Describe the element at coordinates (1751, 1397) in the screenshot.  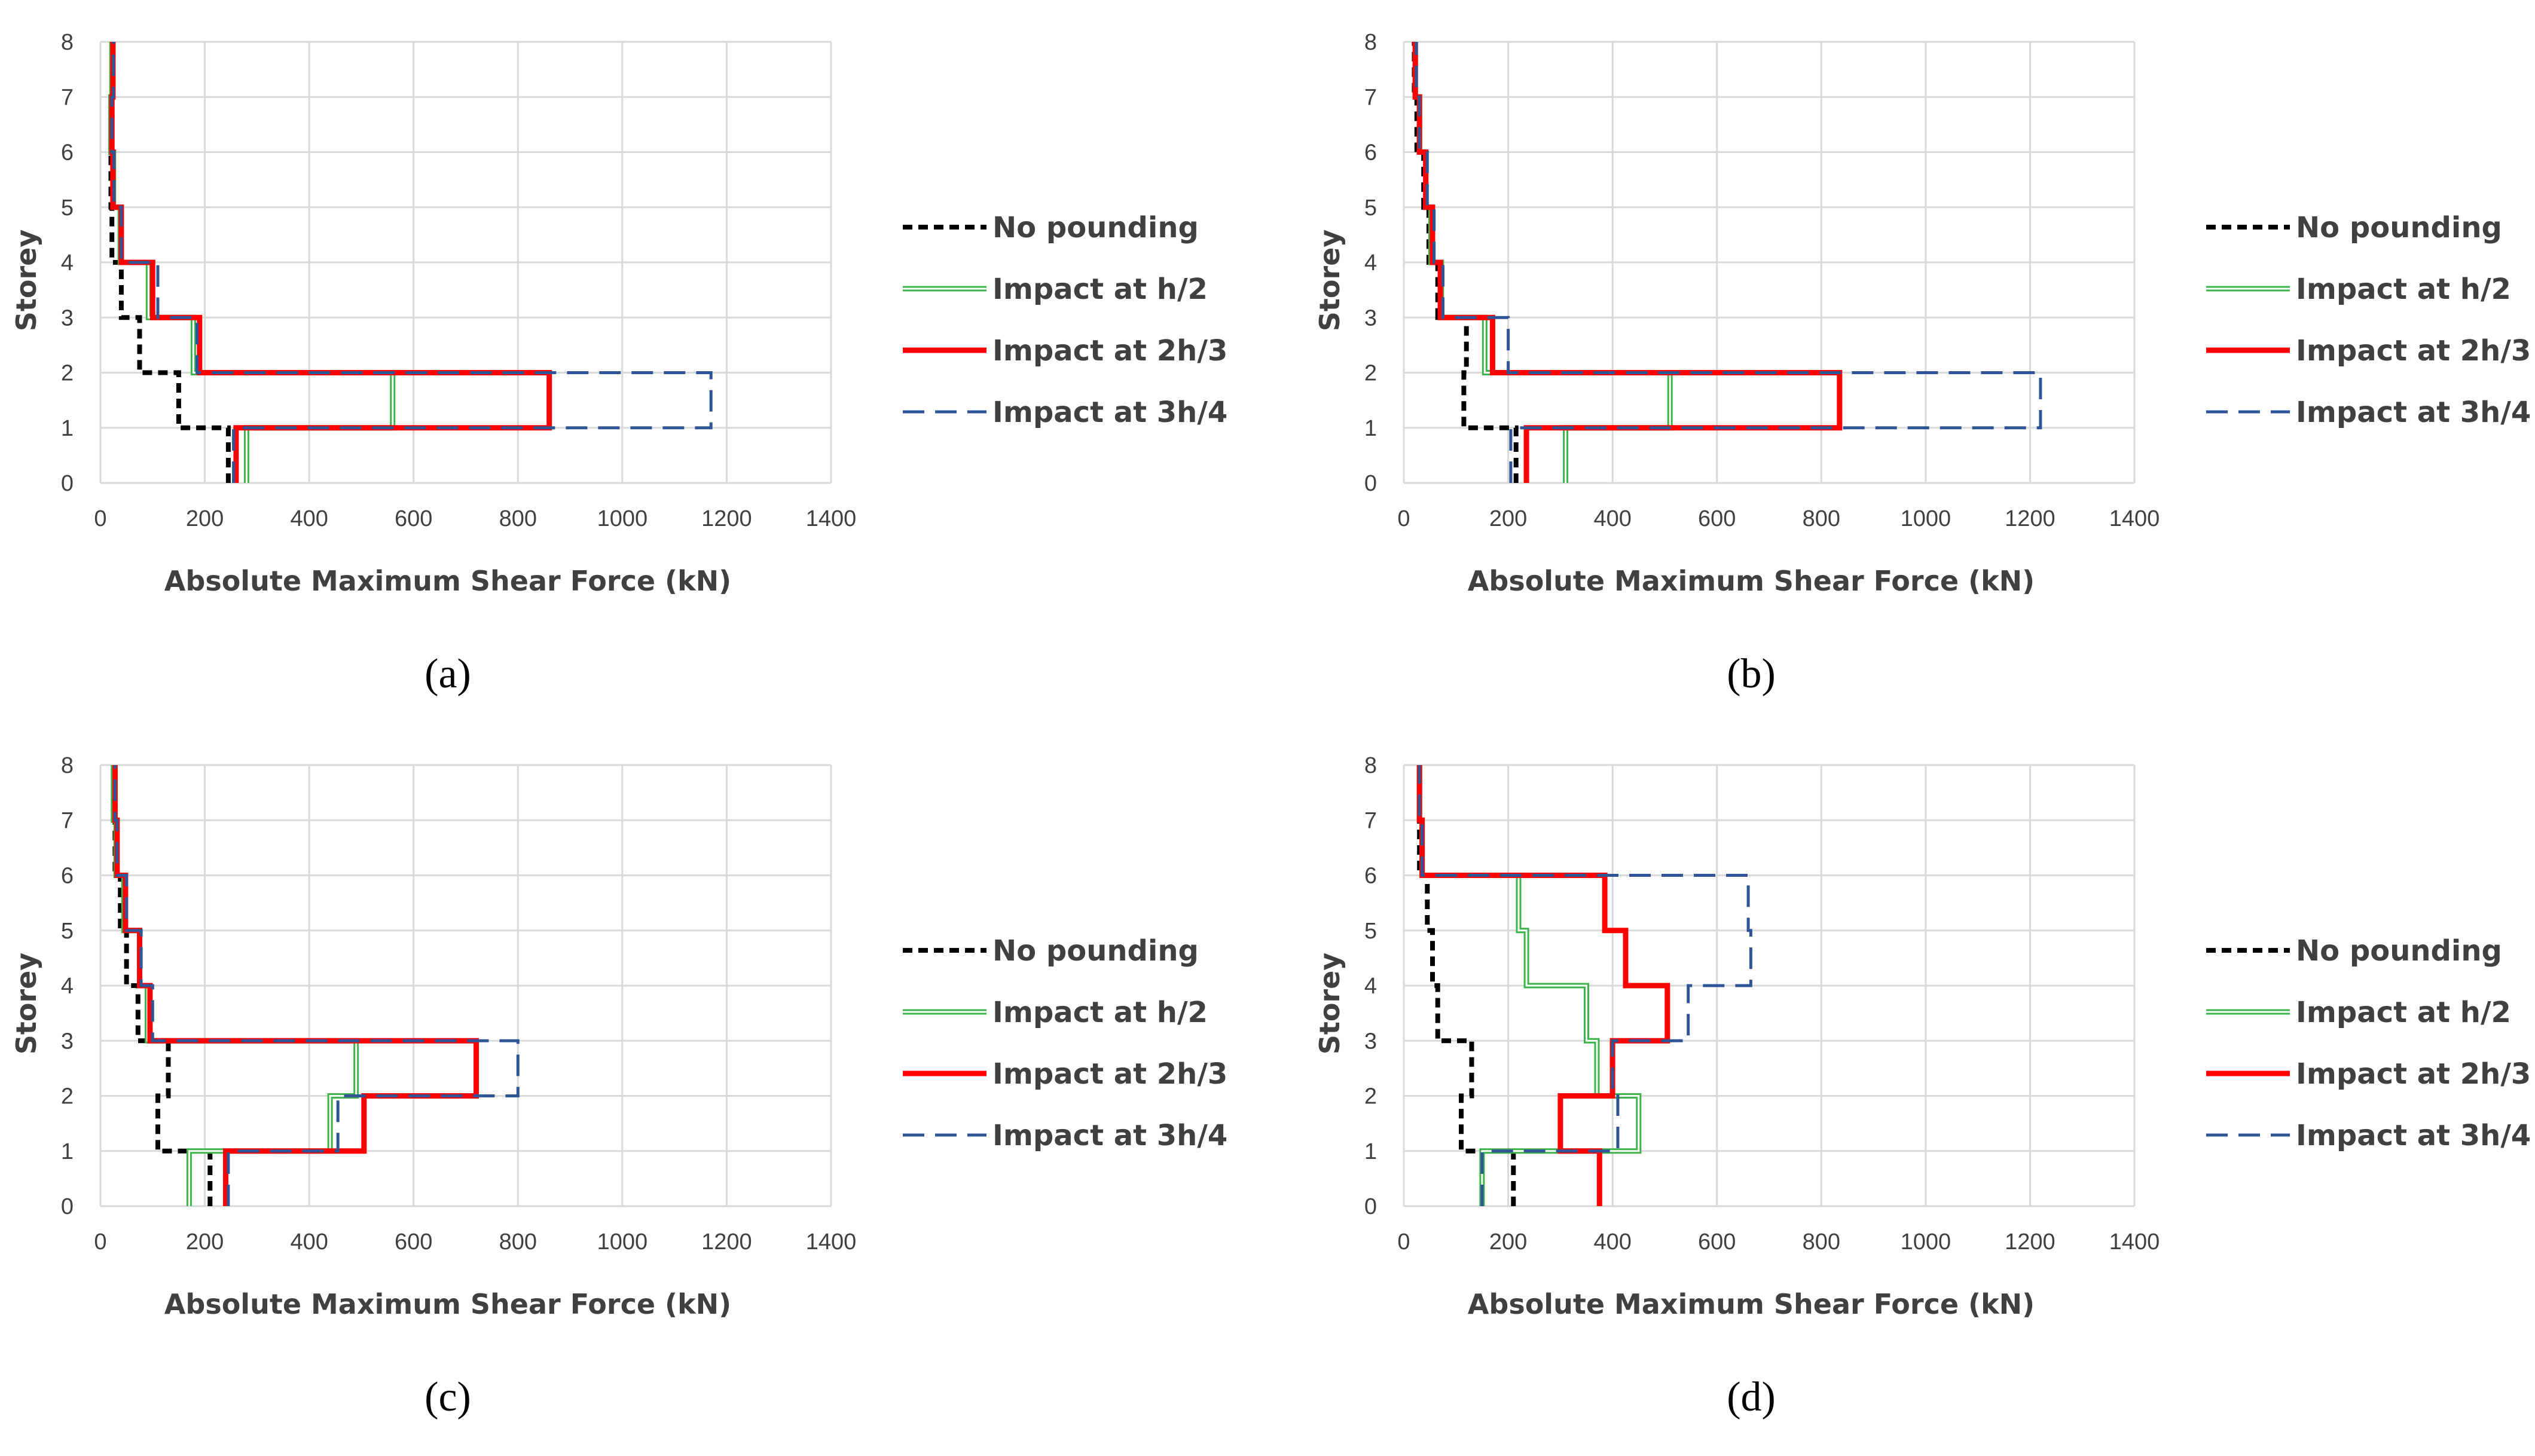
I see `panel-label: (d)` at that location.